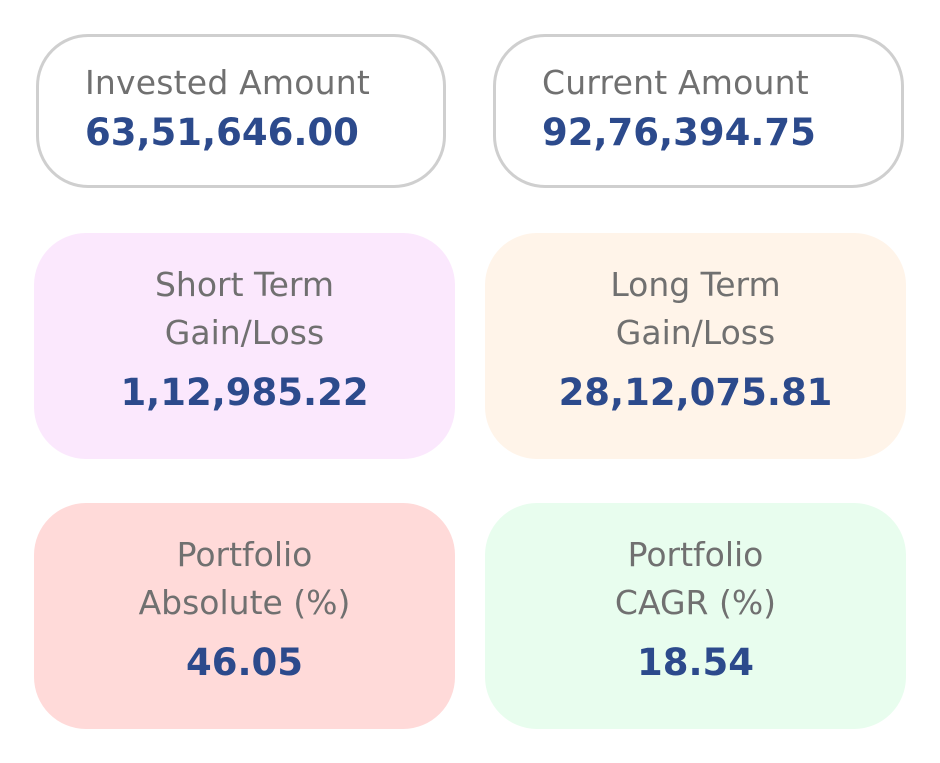 This screenshot has width=940, height=763. What do you see at coordinates (675, 82) in the screenshot?
I see `current-amount-label: Current Amount` at bounding box center [675, 82].